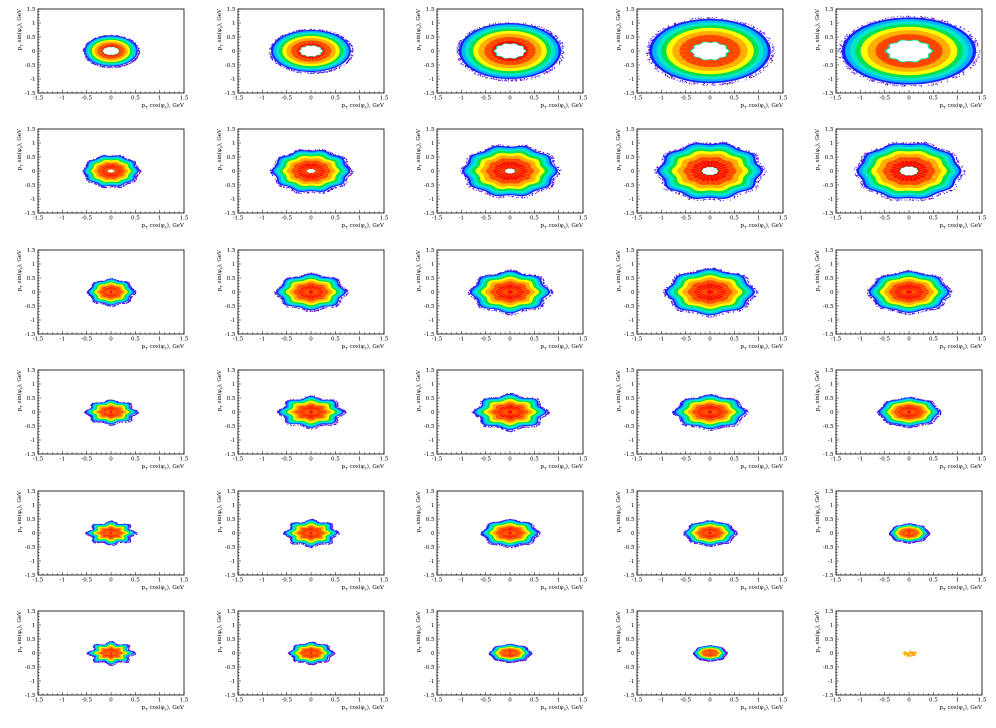  What do you see at coordinates (734, 219) in the screenshot?
I see `x-tick-label: 0.5` at bounding box center [734, 219].